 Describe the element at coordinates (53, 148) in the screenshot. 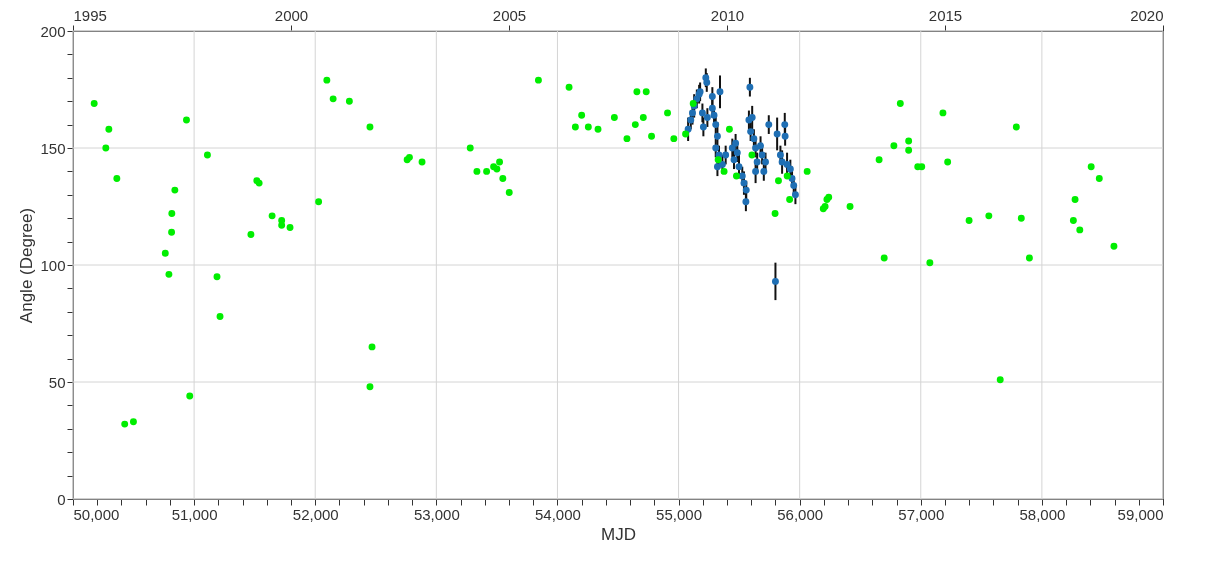

I see `y-tick-label: 150` at that location.